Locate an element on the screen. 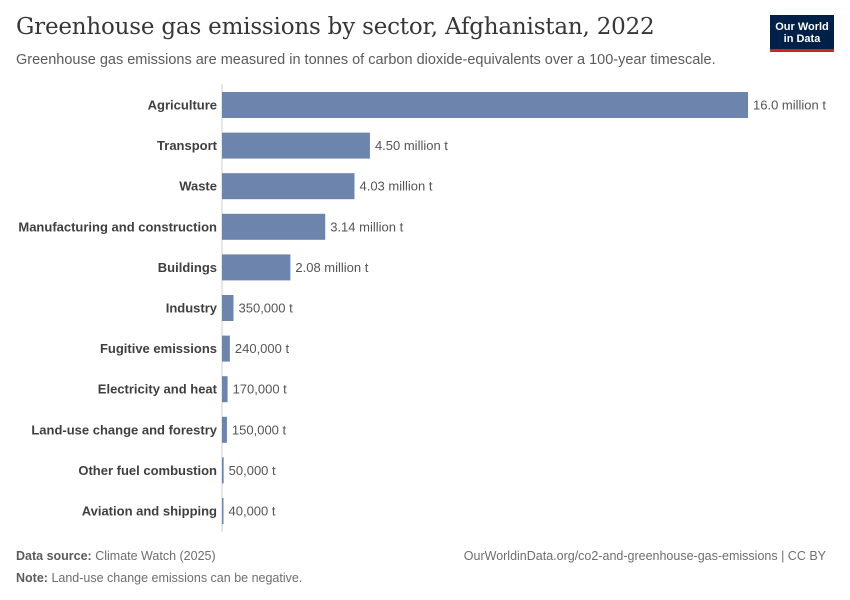  value-label: 3.14 million t is located at coordinates (366, 226).